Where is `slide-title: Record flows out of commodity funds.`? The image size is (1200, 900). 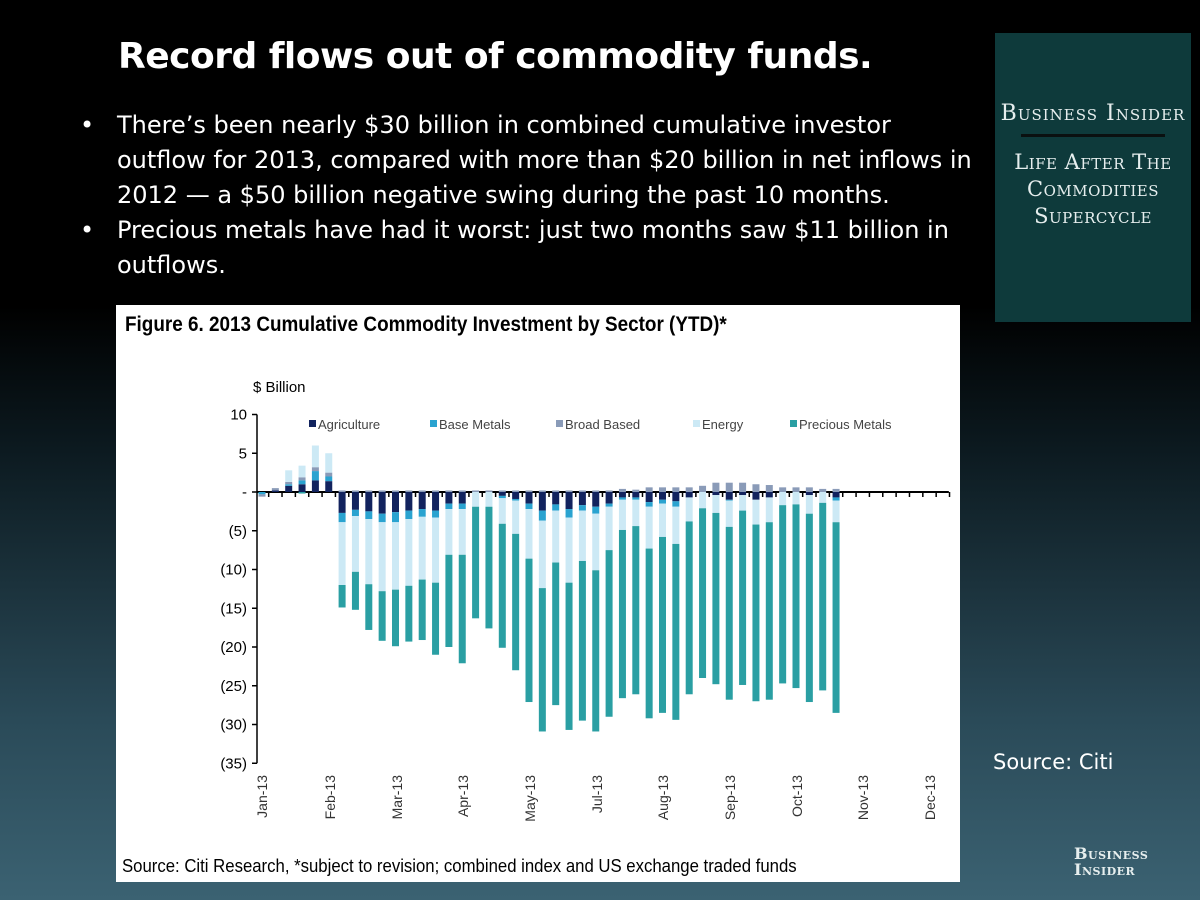 slide-title: Record flows out of commodity funds. is located at coordinates (495, 56).